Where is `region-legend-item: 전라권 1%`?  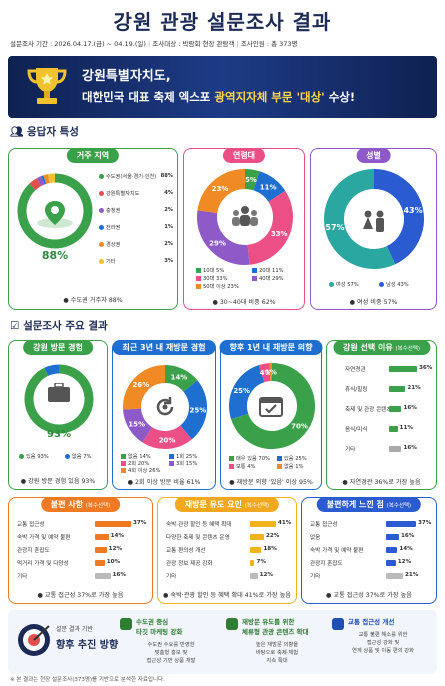
region-legend-item: 전라권 1% is located at coordinates (136, 227).